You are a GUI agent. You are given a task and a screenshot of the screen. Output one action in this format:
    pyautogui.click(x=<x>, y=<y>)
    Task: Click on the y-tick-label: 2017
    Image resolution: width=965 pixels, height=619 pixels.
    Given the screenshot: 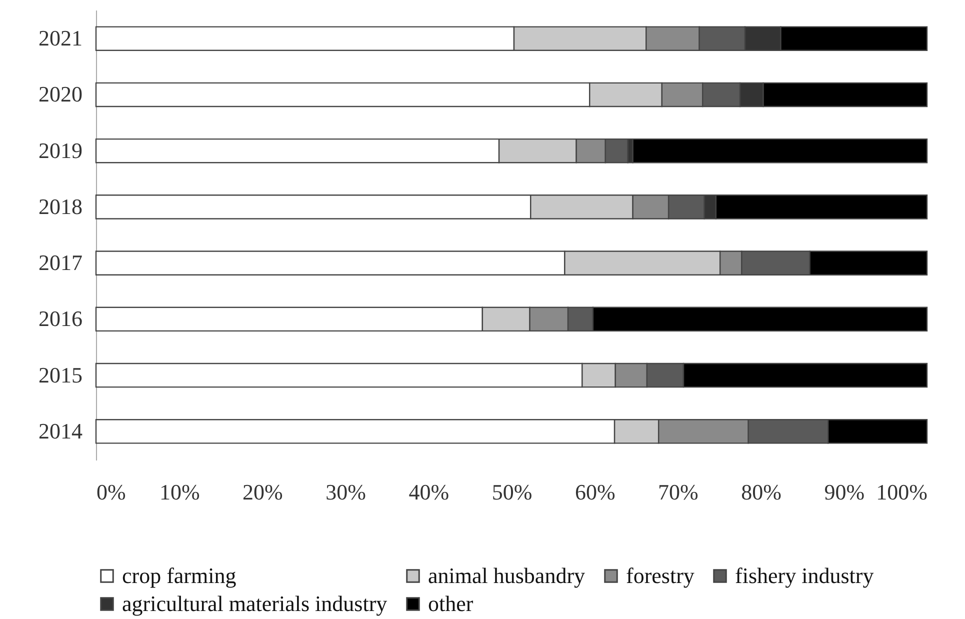 What is the action you would take?
    pyautogui.click(x=60, y=263)
    